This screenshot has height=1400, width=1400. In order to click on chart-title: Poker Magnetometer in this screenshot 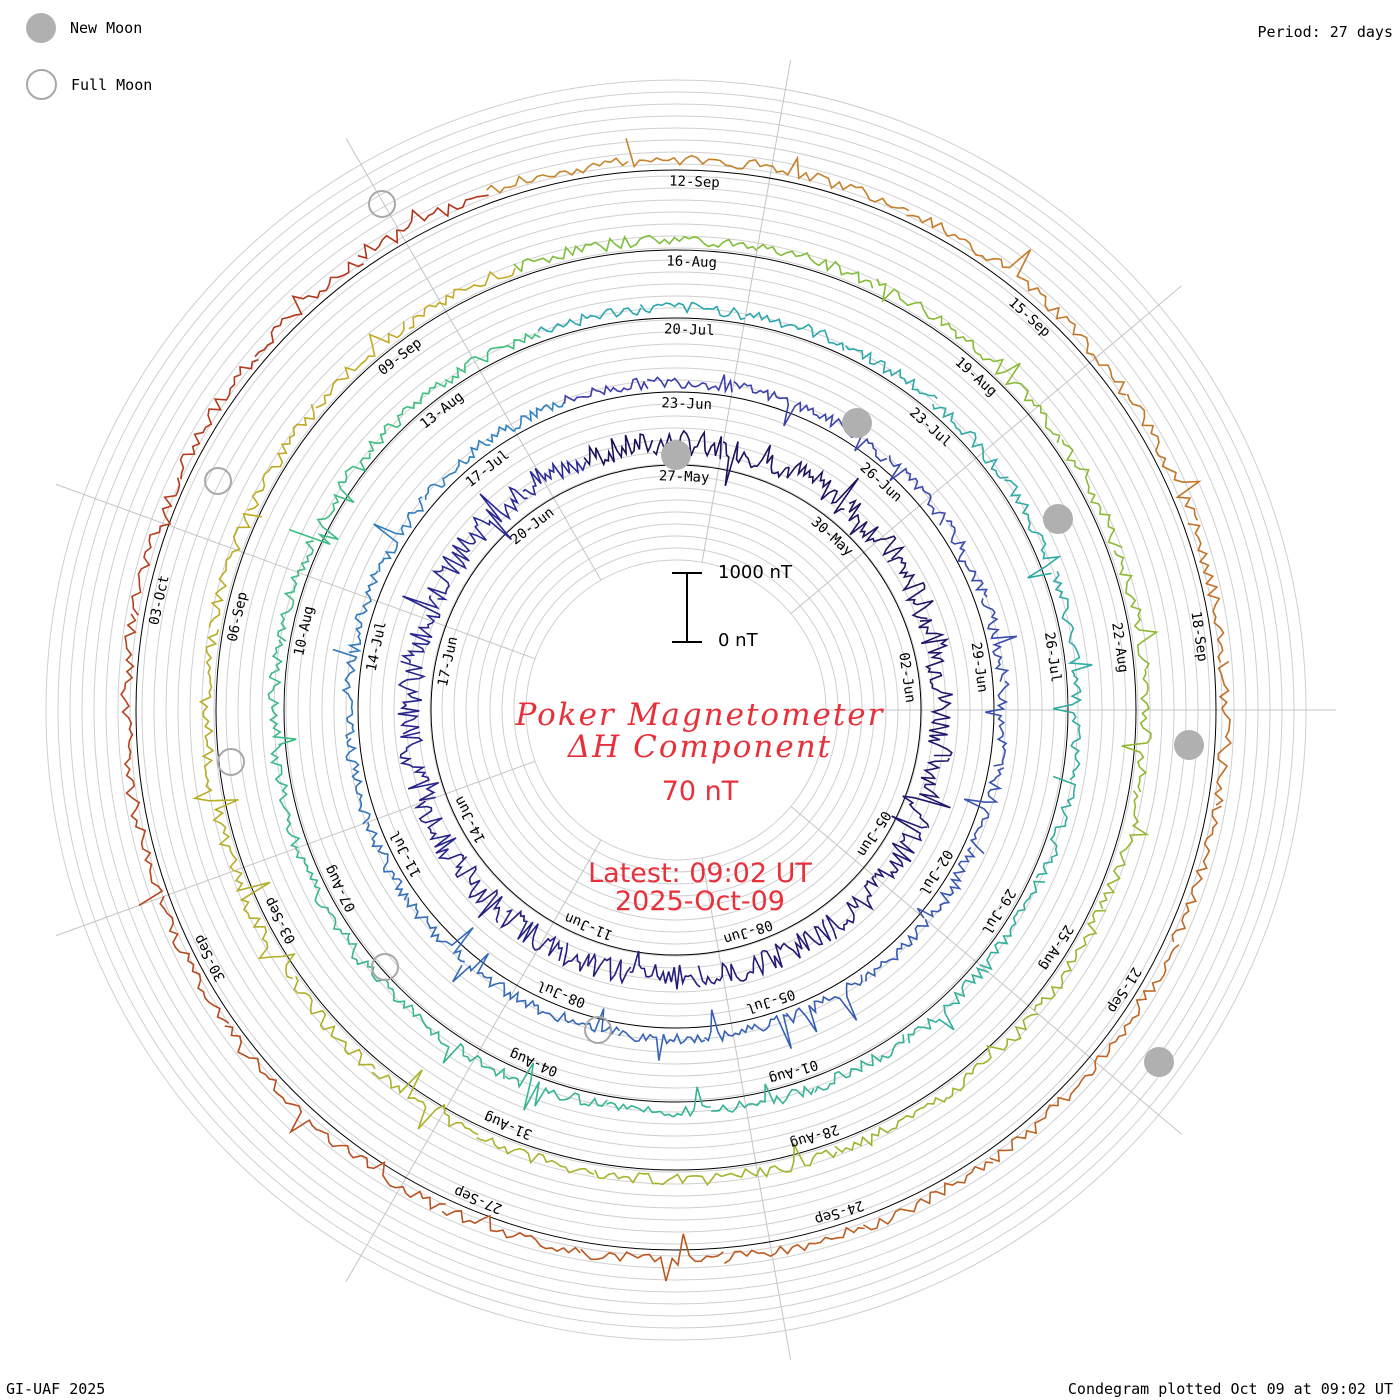, I will do `click(700, 715)`.